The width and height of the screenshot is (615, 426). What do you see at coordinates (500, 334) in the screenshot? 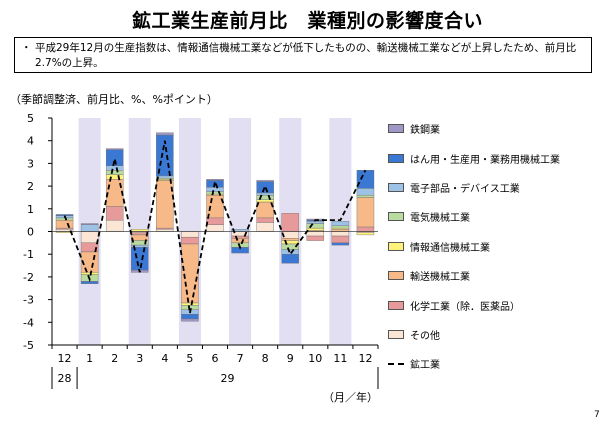
I see `legend-item: その他` at bounding box center [500, 334].